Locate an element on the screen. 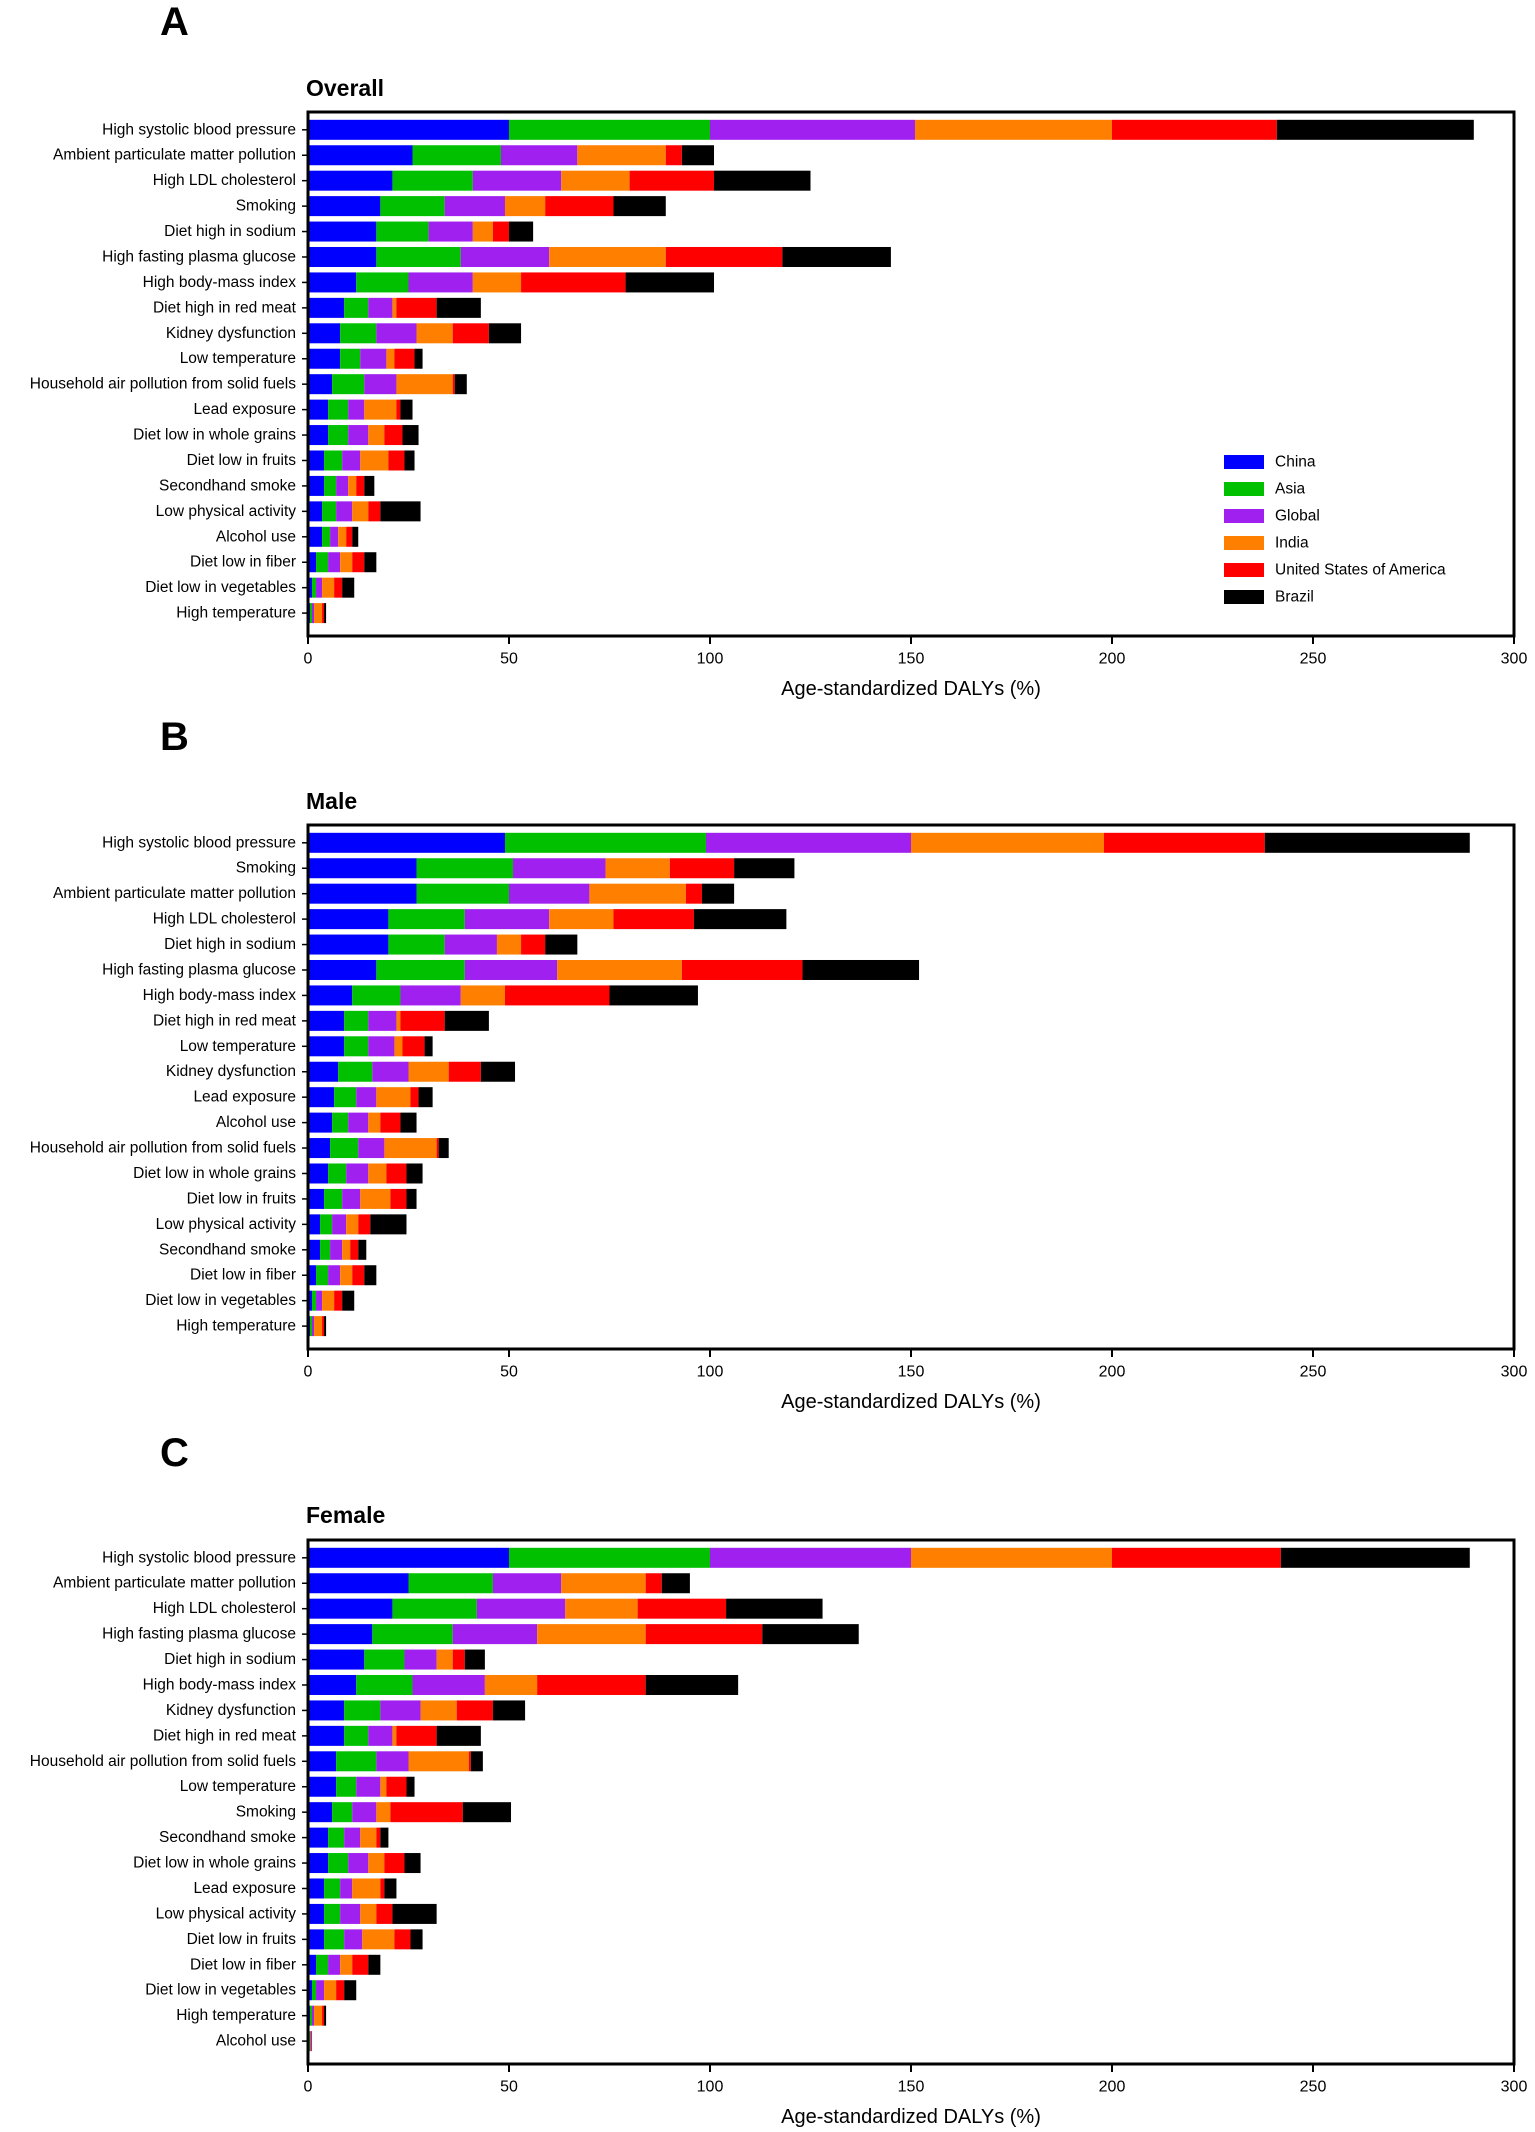  bar-row-high-temperature is located at coordinates (317, 2015).